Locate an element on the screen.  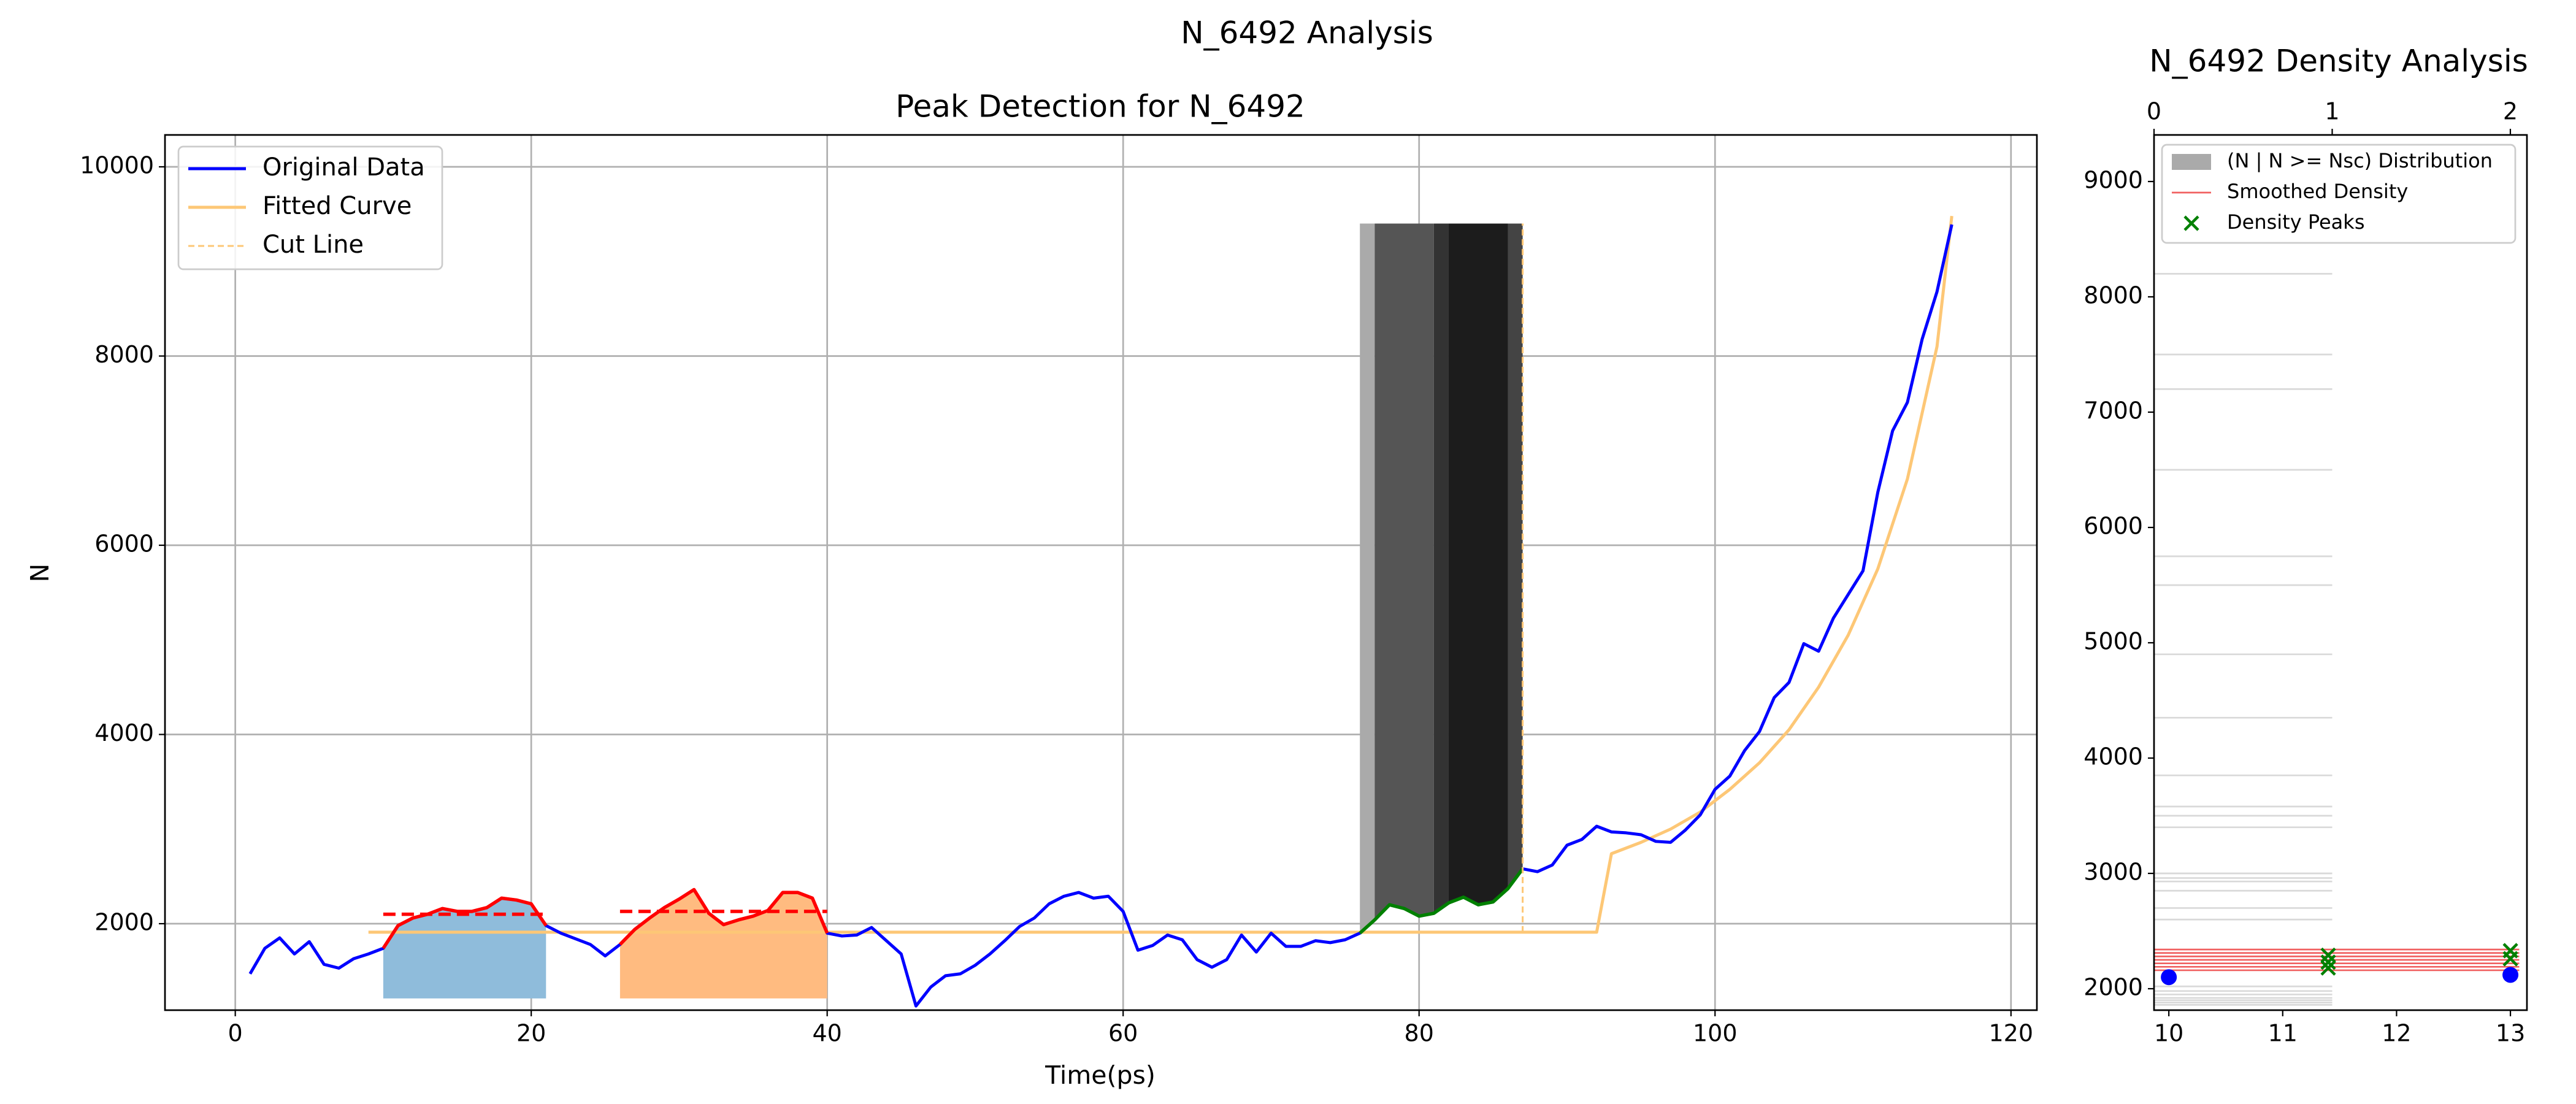
figure-title: N_6492 Analysis is located at coordinates (1307, 33).